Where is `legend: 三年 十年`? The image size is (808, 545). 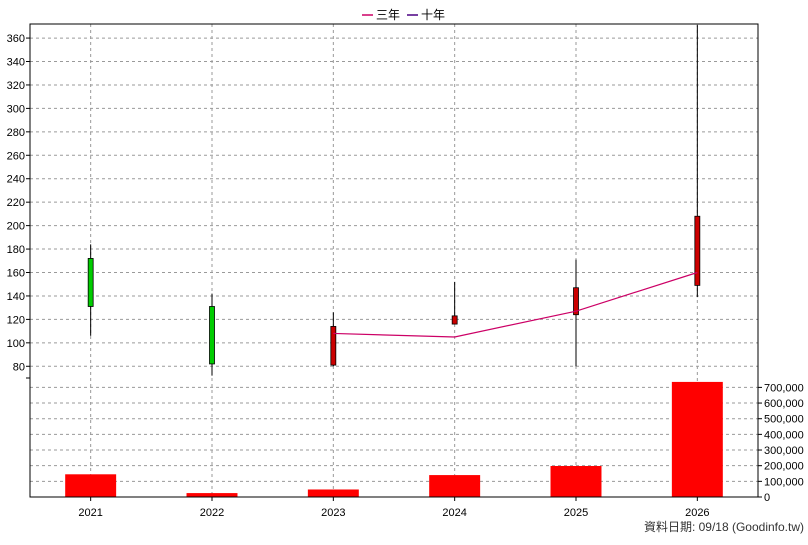 legend: 三年 十年 is located at coordinates (403, 15).